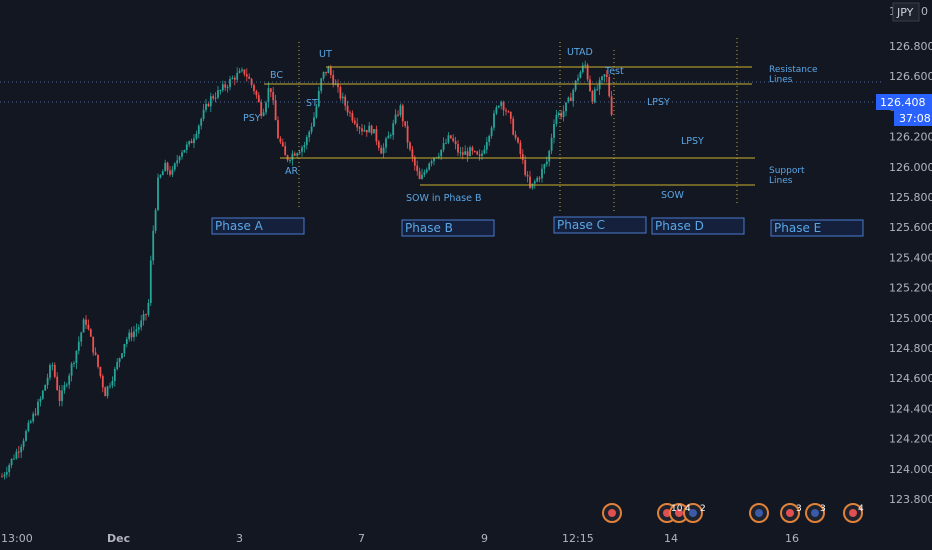 The width and height of the screenshot is (932, 550). I want to click on price-tick: 125.600, so click(910, 227).